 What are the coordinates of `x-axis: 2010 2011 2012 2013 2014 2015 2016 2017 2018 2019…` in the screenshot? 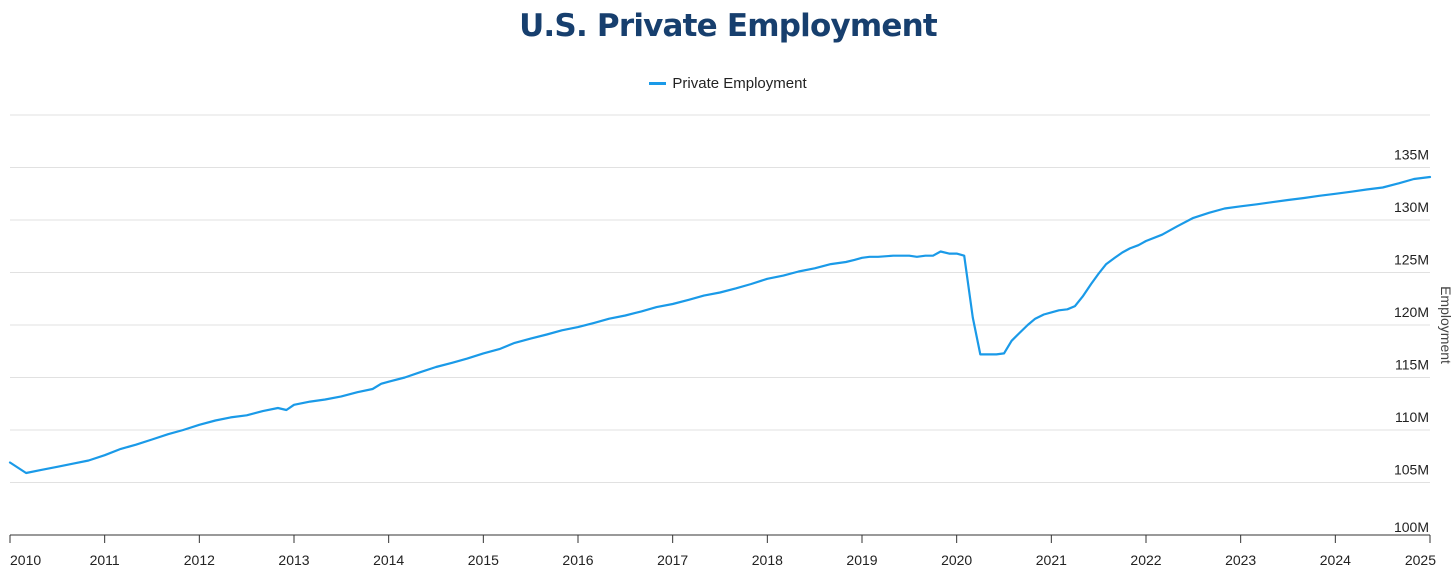 It's located at (722, 551).